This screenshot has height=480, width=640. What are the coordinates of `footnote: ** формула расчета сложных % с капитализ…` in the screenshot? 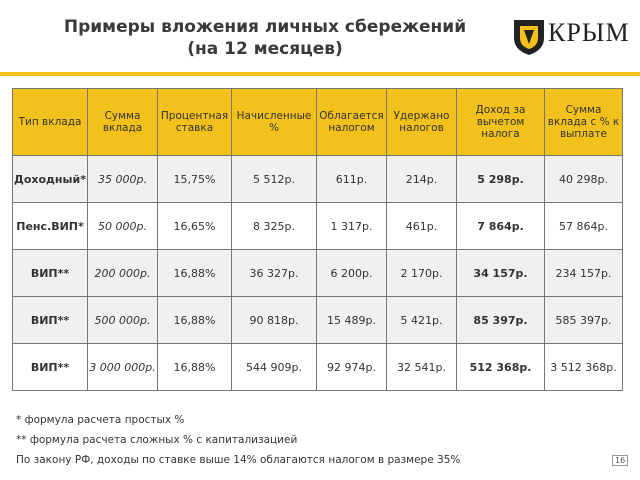 It's located at (157, 440).